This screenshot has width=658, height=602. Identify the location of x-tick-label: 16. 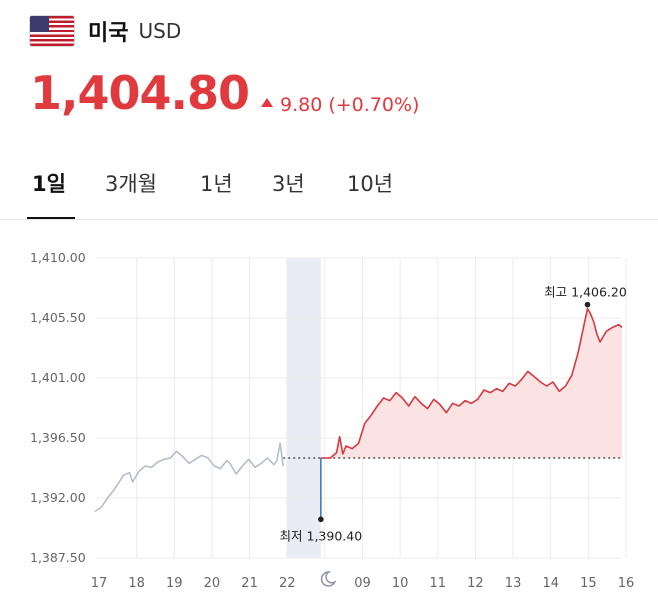
(626, 583).